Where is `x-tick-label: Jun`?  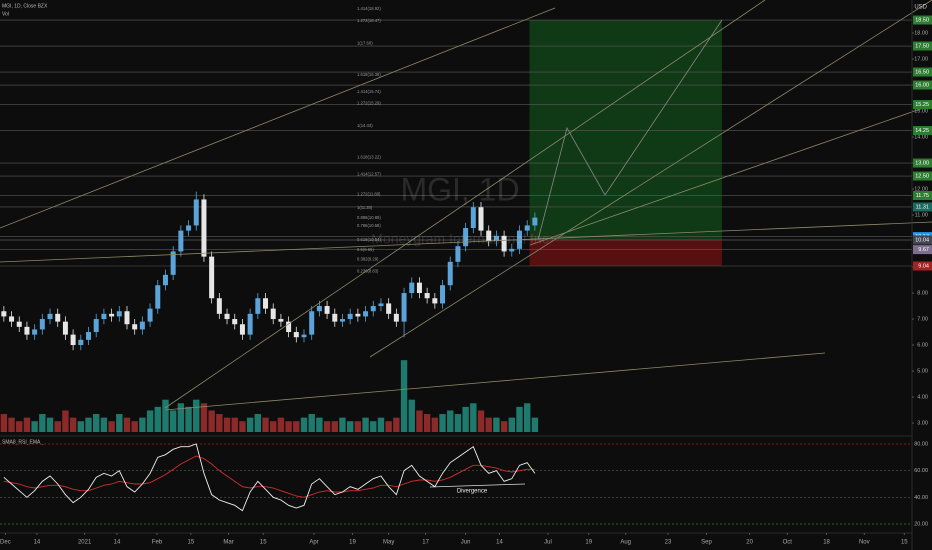 x-tick-label: Jun is located at coordinates (466, 543).